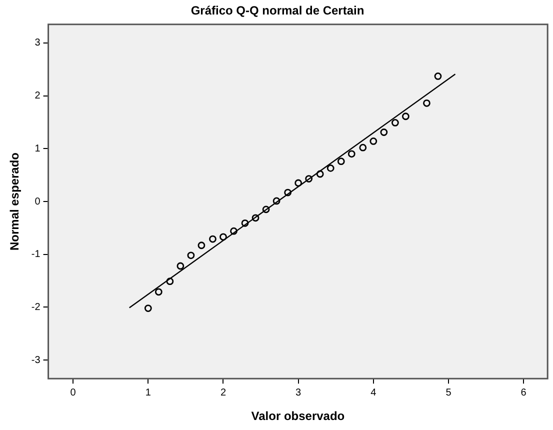 The height and width of the screenshot is (430, 553). I want to click on y-tick-label: 0, so click(37, 202).